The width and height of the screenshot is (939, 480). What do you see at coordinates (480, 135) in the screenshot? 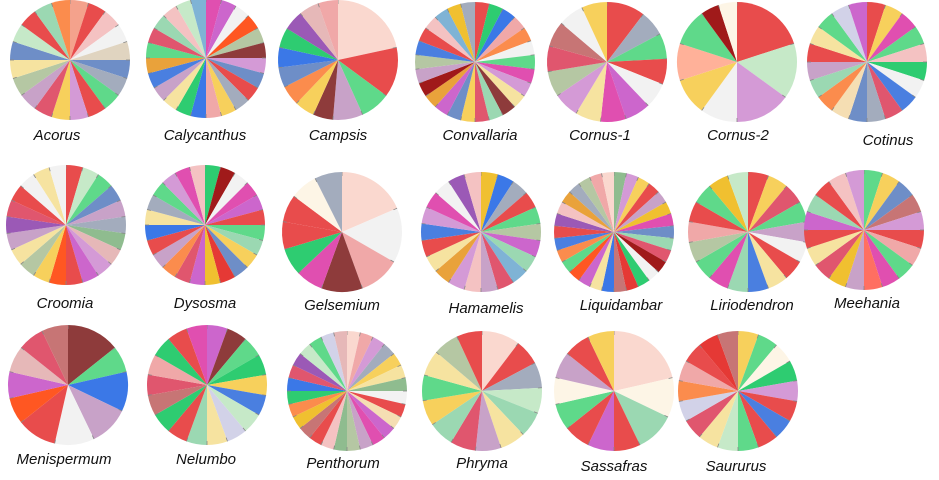
I see `pie-label: Convallaria` at bounding box center [480, 135].